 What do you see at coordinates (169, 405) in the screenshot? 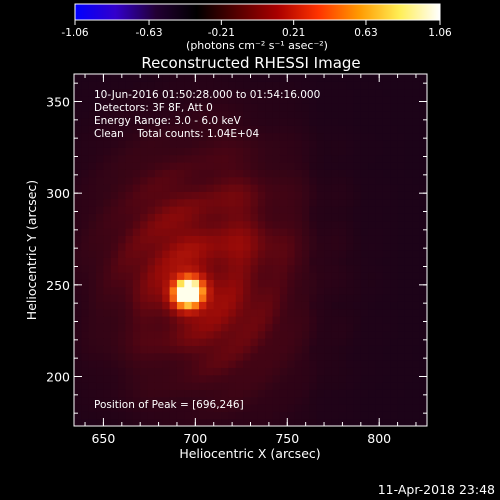
I see `peak-position-text: Position of Peak = [696,246]` at bounding box center [169, 405].